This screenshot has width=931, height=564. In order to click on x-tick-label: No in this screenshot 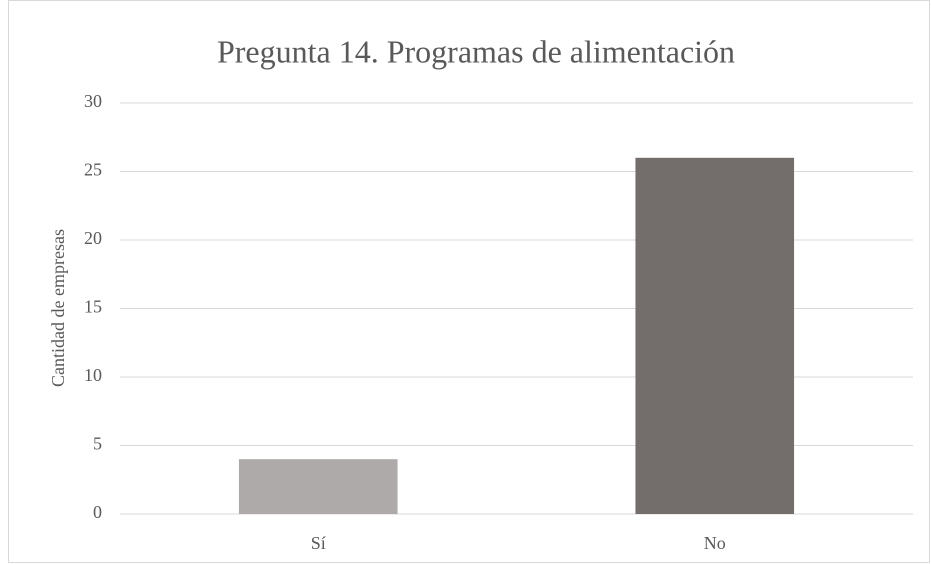, I will do `click(715, 543)`.